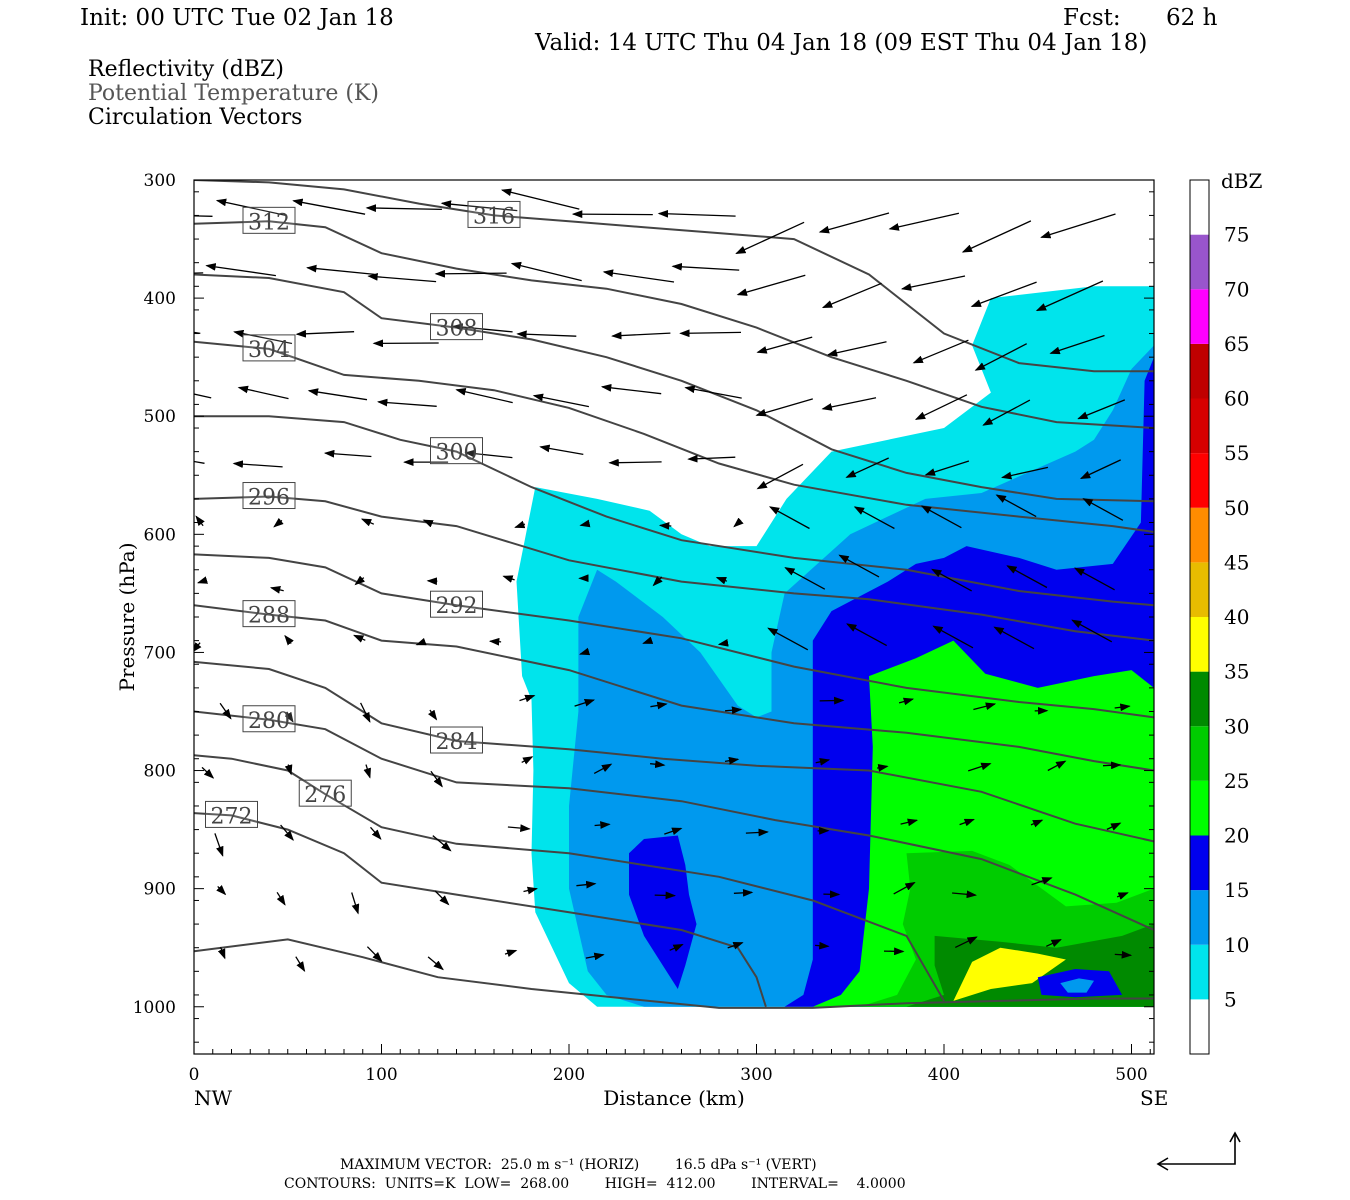 The width and height of the screenshot is (1350, 1200). Describe the element at coordinates (1131, 1075) in the screenshot. I see `x-tick-label-500: 500` at that location.